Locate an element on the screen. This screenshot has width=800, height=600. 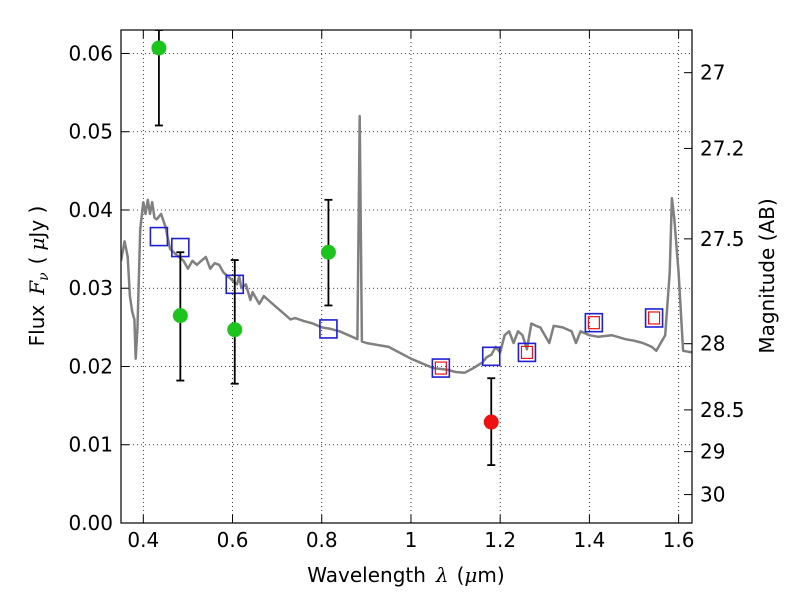
y2-tick-label: 27.2 is located at coordinates (722, 148).